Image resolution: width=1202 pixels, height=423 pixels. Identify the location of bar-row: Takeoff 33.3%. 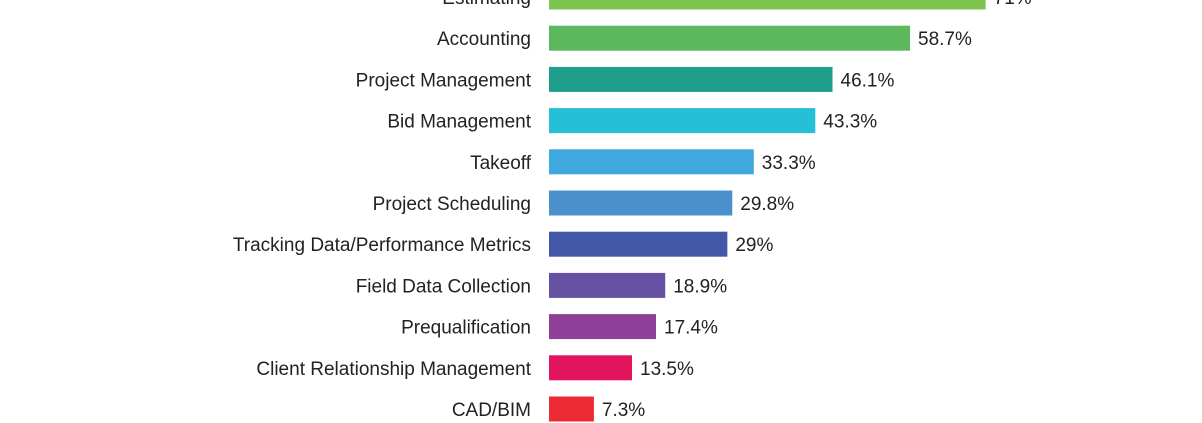
(643, 162).